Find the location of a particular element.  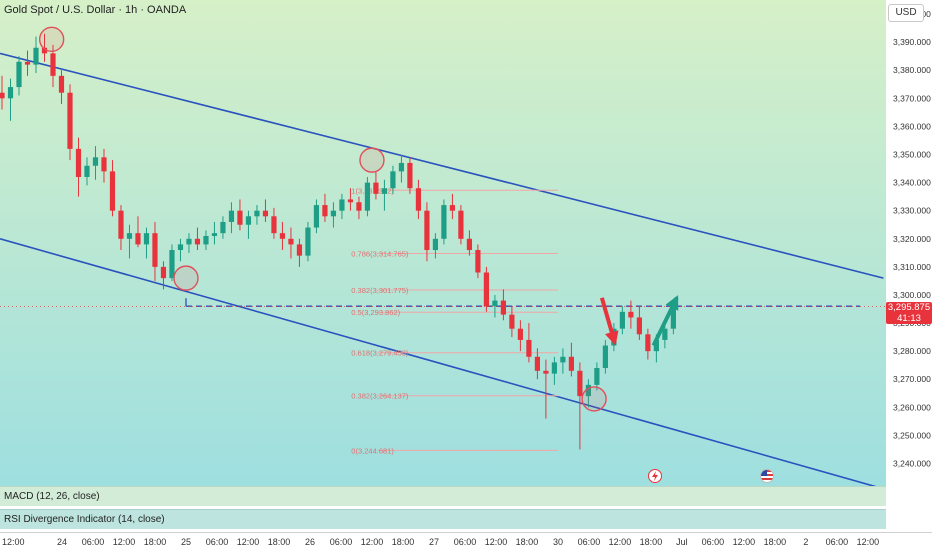

time-tick-label: 2 is located at coordinates (805, 542).